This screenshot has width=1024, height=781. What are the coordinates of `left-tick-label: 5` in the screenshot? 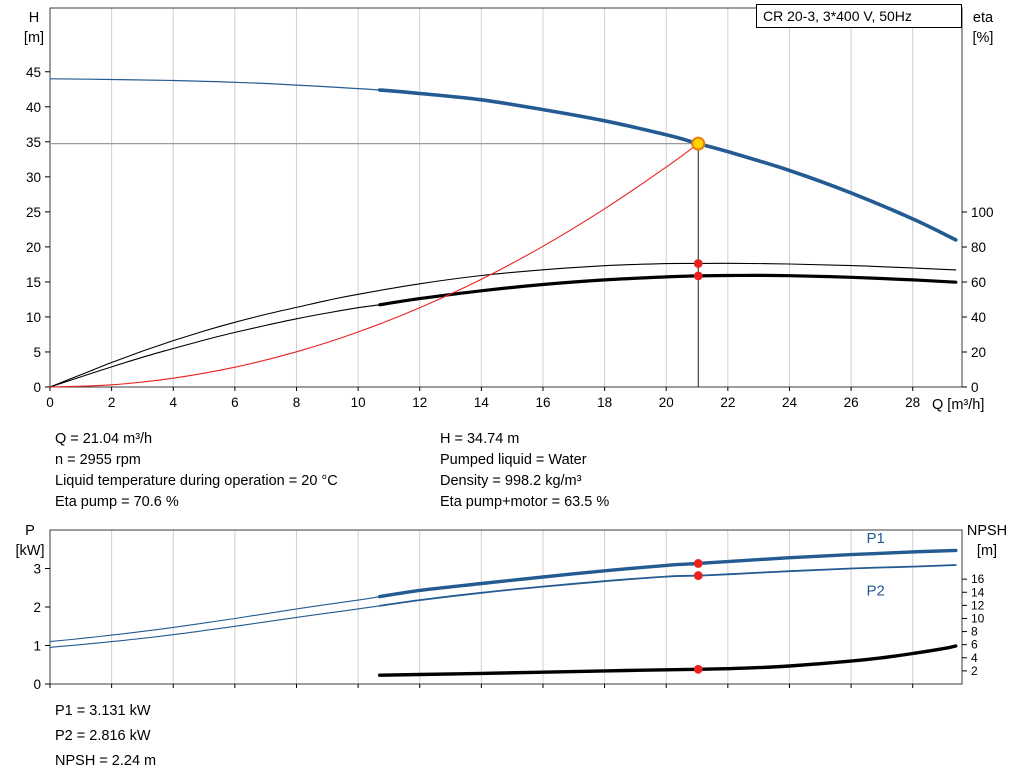 It's located at (37, 352).